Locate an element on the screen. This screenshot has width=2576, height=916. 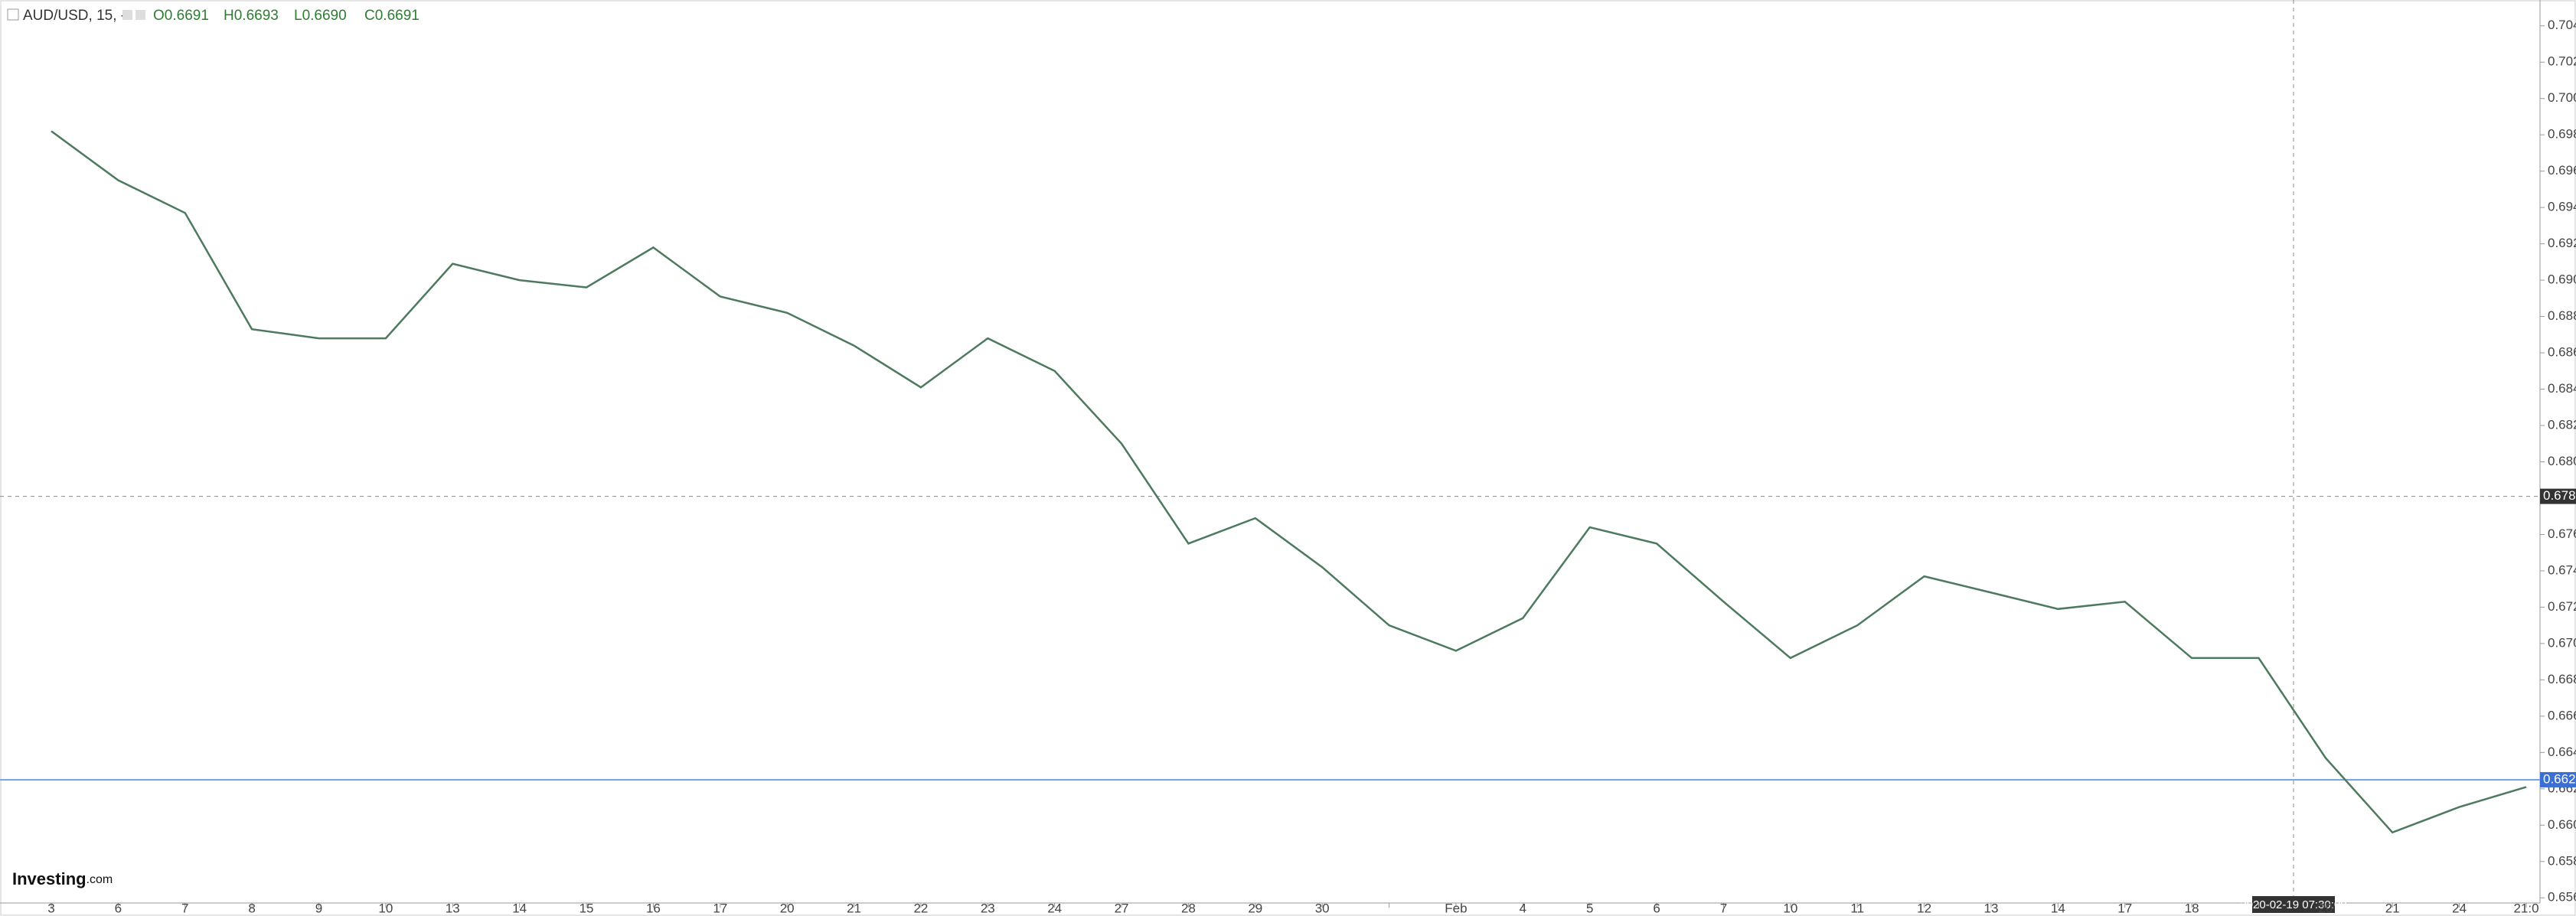
crosshair-time-box is located at coordinates (2293, 904).